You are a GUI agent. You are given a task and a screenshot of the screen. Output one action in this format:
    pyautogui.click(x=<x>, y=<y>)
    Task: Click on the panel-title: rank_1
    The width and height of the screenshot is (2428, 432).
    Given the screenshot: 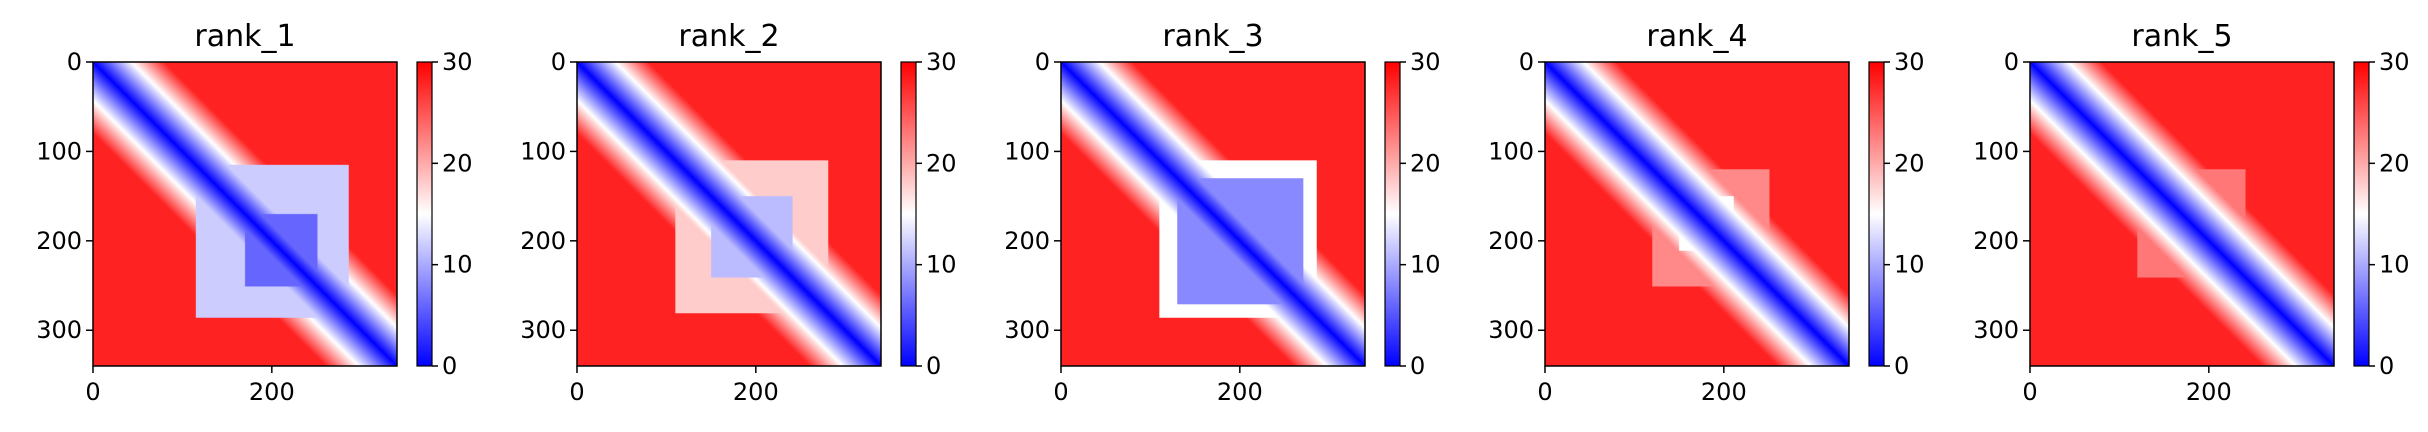 What is the action you would take?
    pyautogui.click(x=244, y=36)
    